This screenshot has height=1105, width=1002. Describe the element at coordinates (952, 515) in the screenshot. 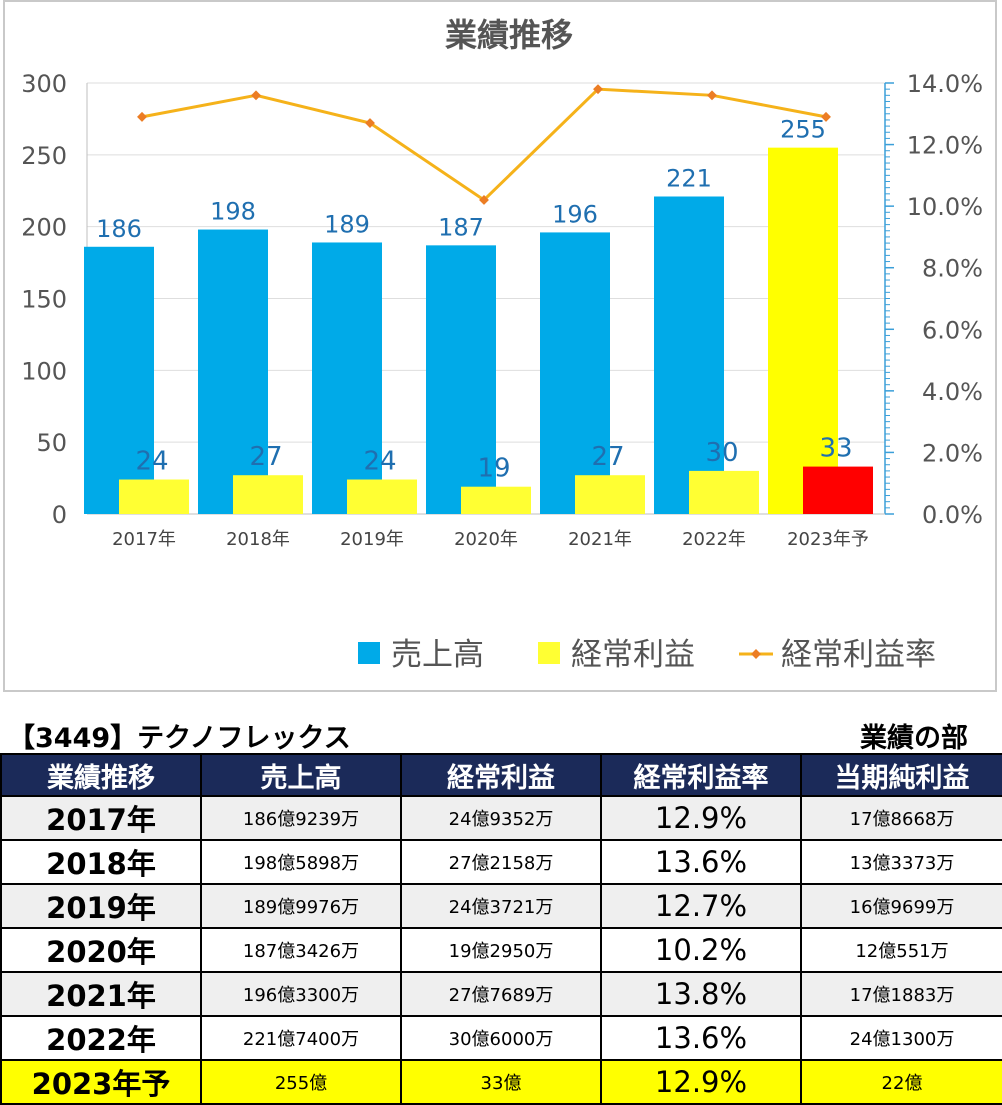

I see `y2-tick-label: 0.0%` at that location.